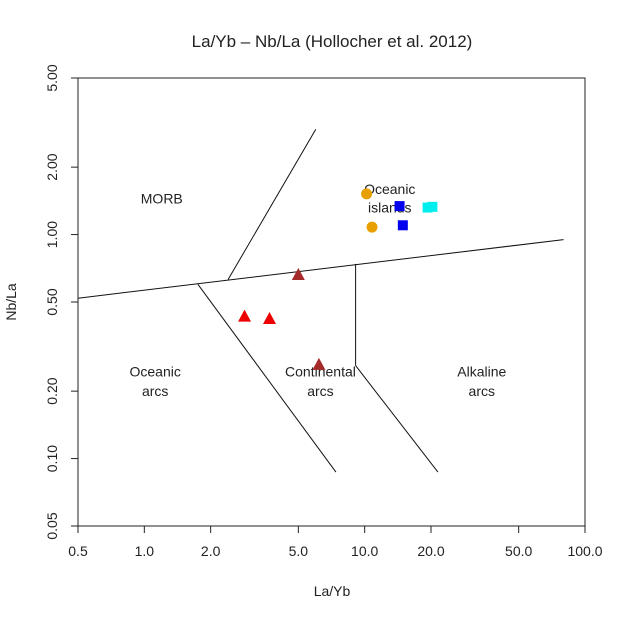 Image resolution: width=624 pixels, height=624 pixels. What do you see at coordinates (211, 551) in the screenshot?
I see `x-tick-label: 2.0` at bounding box center [211, 551].